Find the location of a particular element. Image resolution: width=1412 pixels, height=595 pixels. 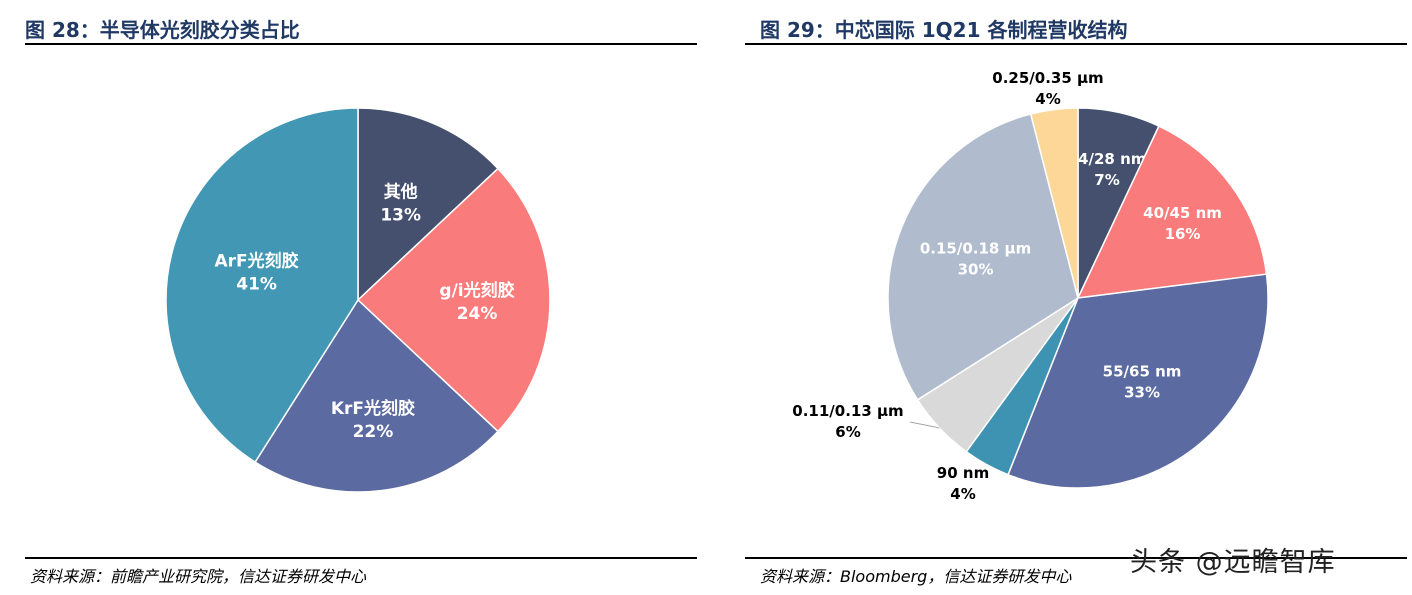

pie-slice-krf光刻胶 is located at coordinates (377, 395).